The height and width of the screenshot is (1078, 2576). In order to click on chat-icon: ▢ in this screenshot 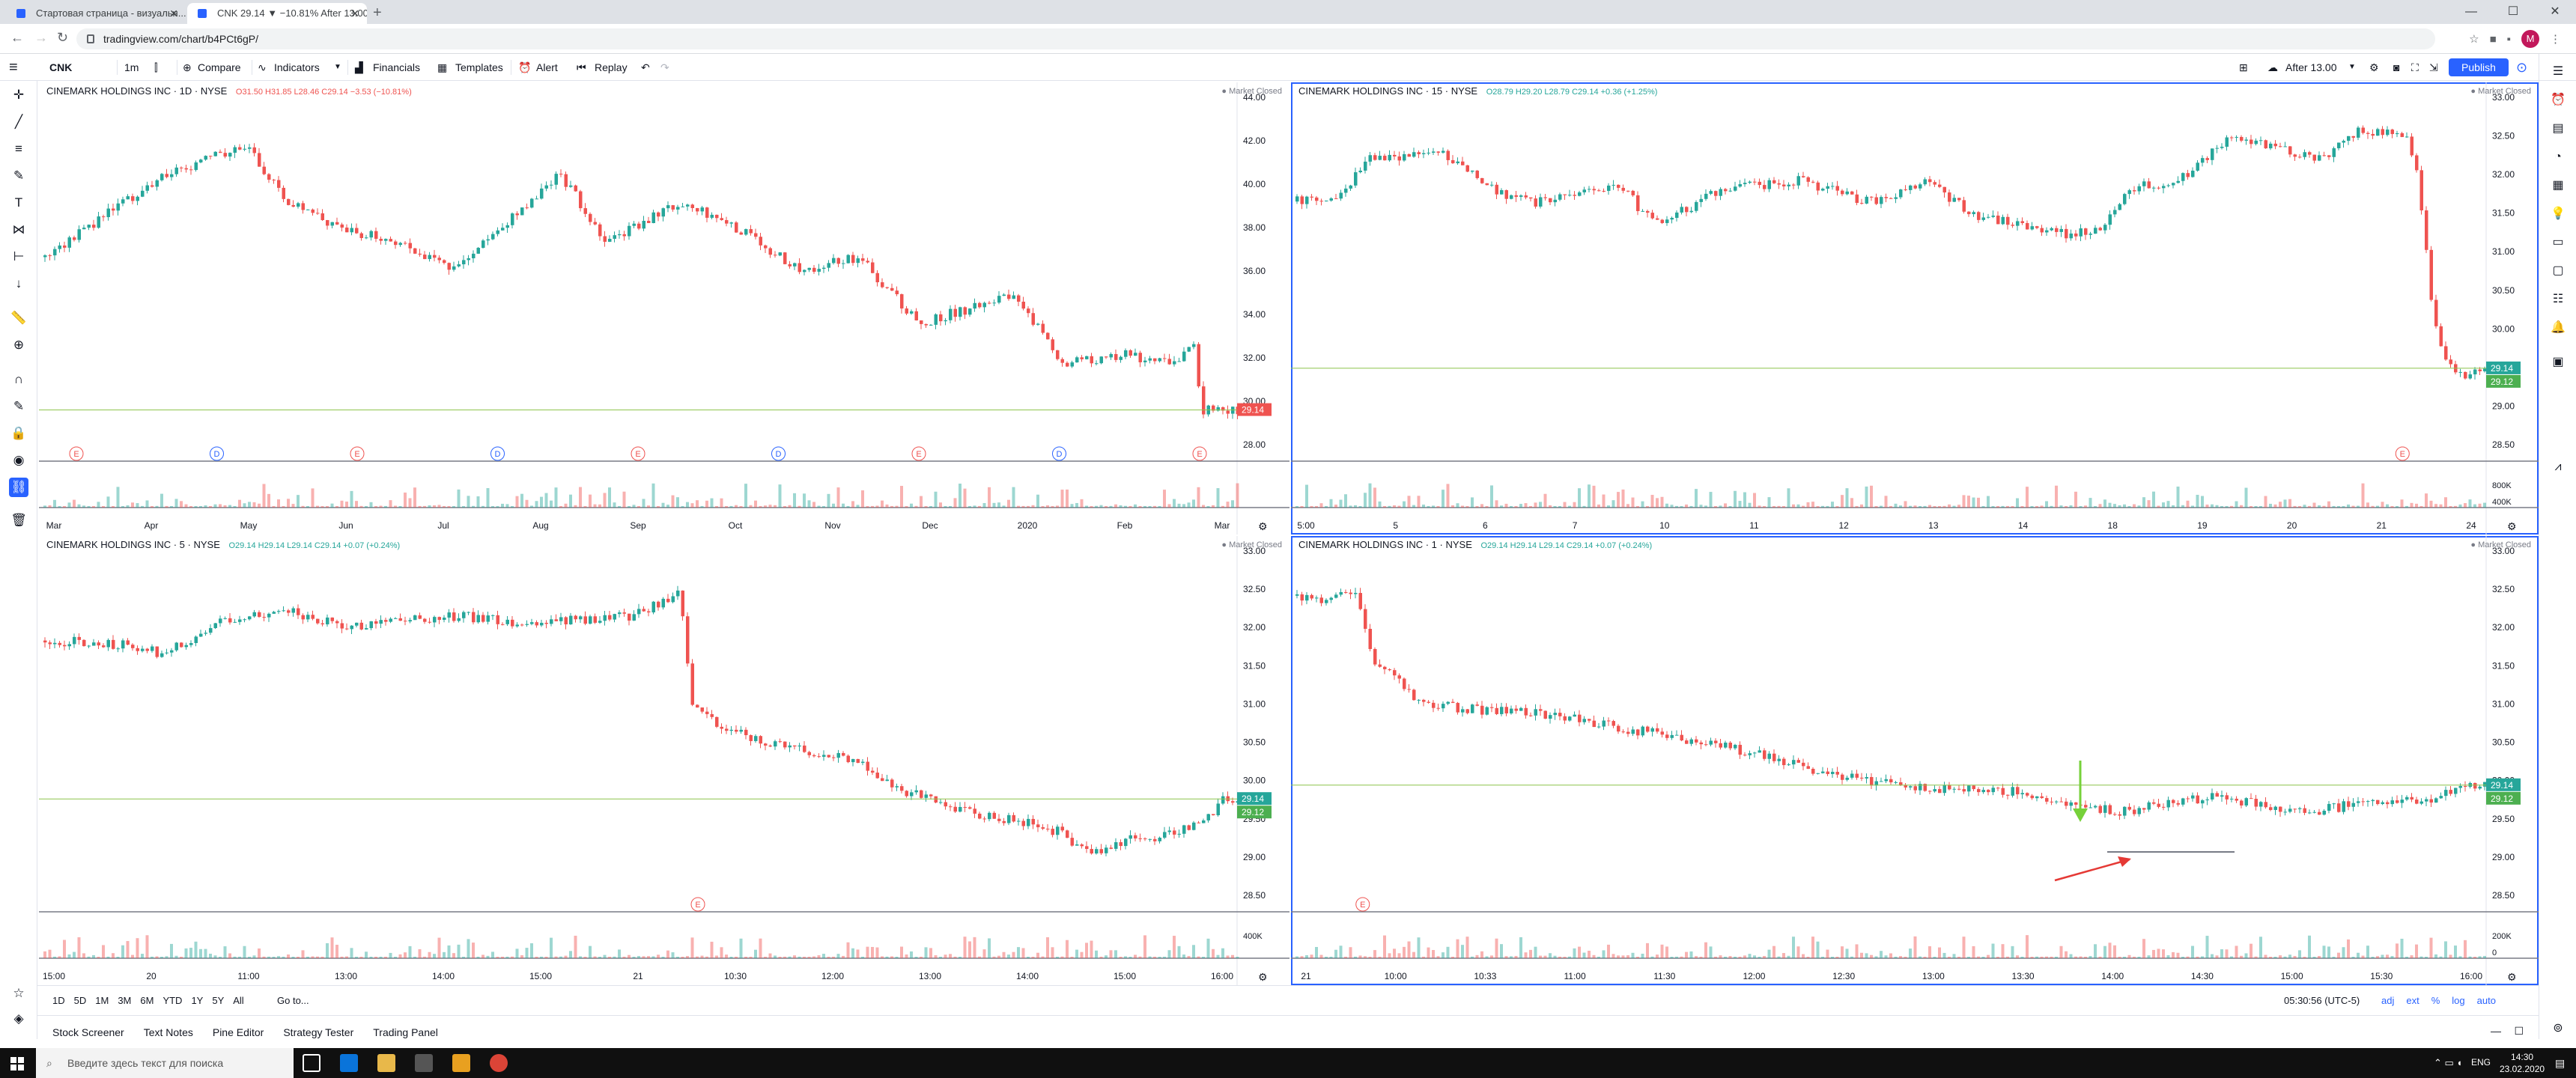, I will do `click(2558, 270)`.